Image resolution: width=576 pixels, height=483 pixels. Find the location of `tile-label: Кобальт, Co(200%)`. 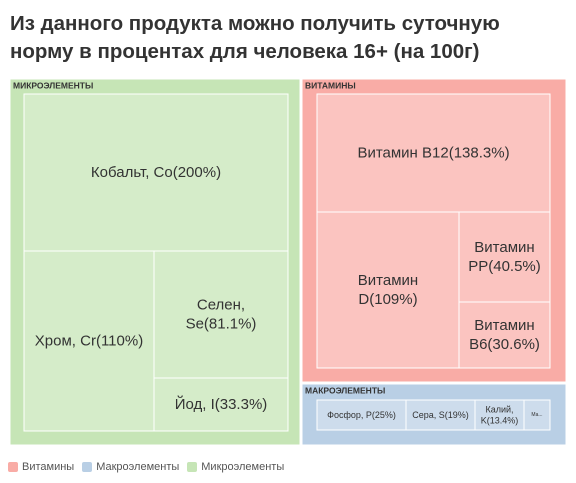

tile-label: Кобальт, Co(200%) is located at coordinates (156, 172).